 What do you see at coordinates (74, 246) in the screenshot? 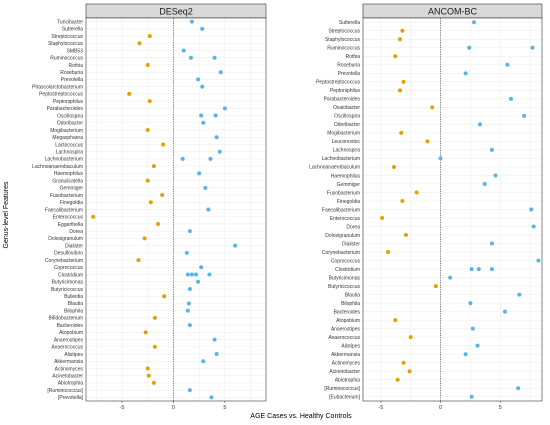
I see `y-tick-label: Dialister` at bounding box center [74, 246].